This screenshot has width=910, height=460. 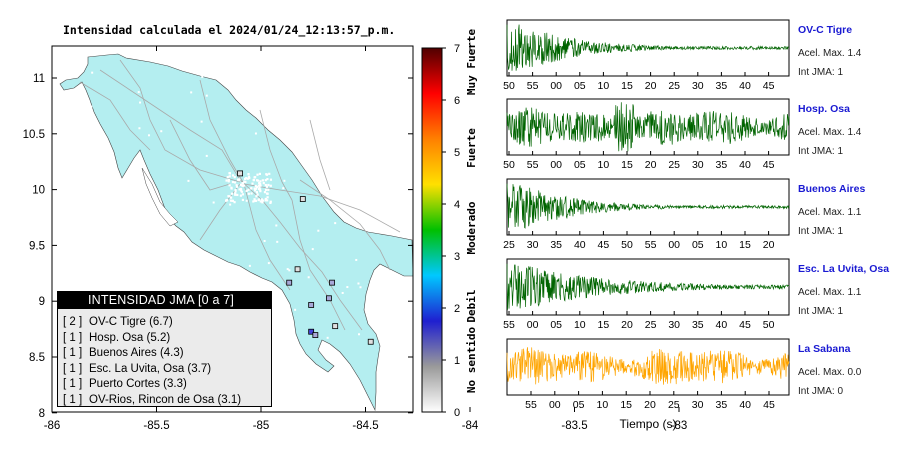 What do you see at coordinates (136, 353) in the screenshot?
I see `legend-item-station: Buenos Aires (4.3)` at bounding box center [136, 353].